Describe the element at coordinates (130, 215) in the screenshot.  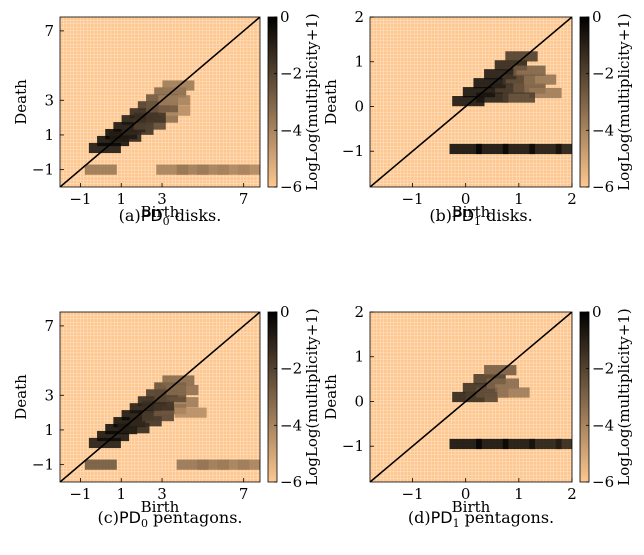
I see `caption-prefix: (a)` at that location.